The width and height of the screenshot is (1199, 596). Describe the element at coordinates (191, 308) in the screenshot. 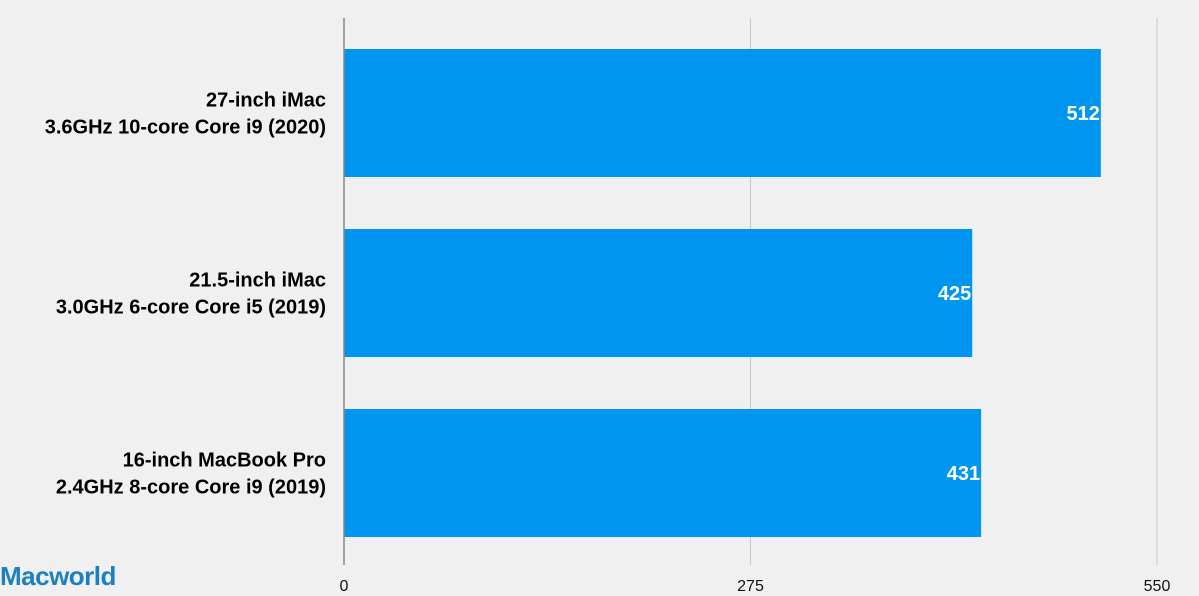

I see `category-label-2-line-2: 3.0GHz 6-core Core i5 (2019)` at that location.